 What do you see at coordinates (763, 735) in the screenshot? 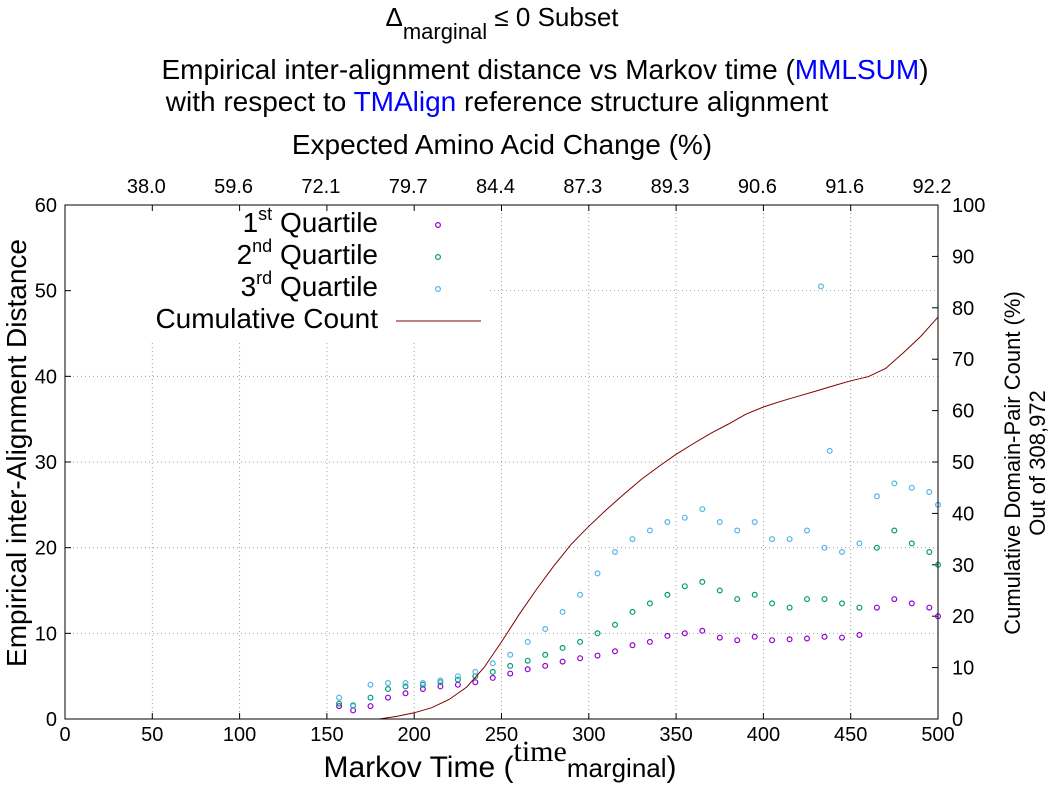
I see `x-tick-label: 400` at bounding box center [763, 735].